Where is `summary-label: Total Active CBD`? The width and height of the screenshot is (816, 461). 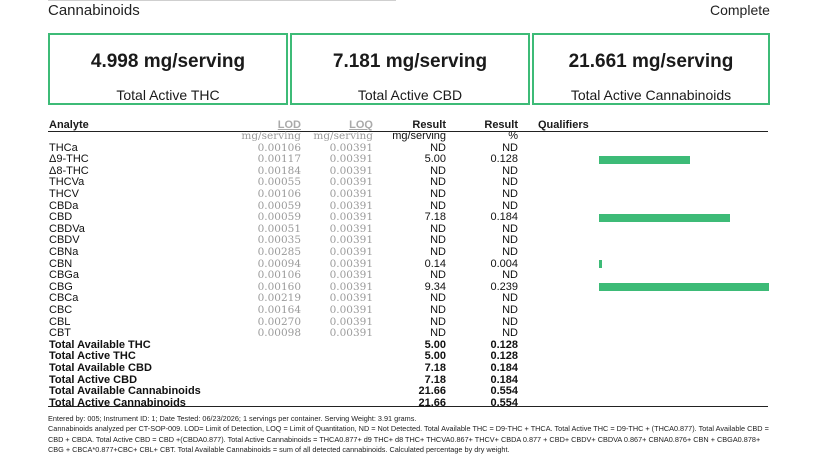 summary-label: Total Active CBD is located at coordinates (410, 95).